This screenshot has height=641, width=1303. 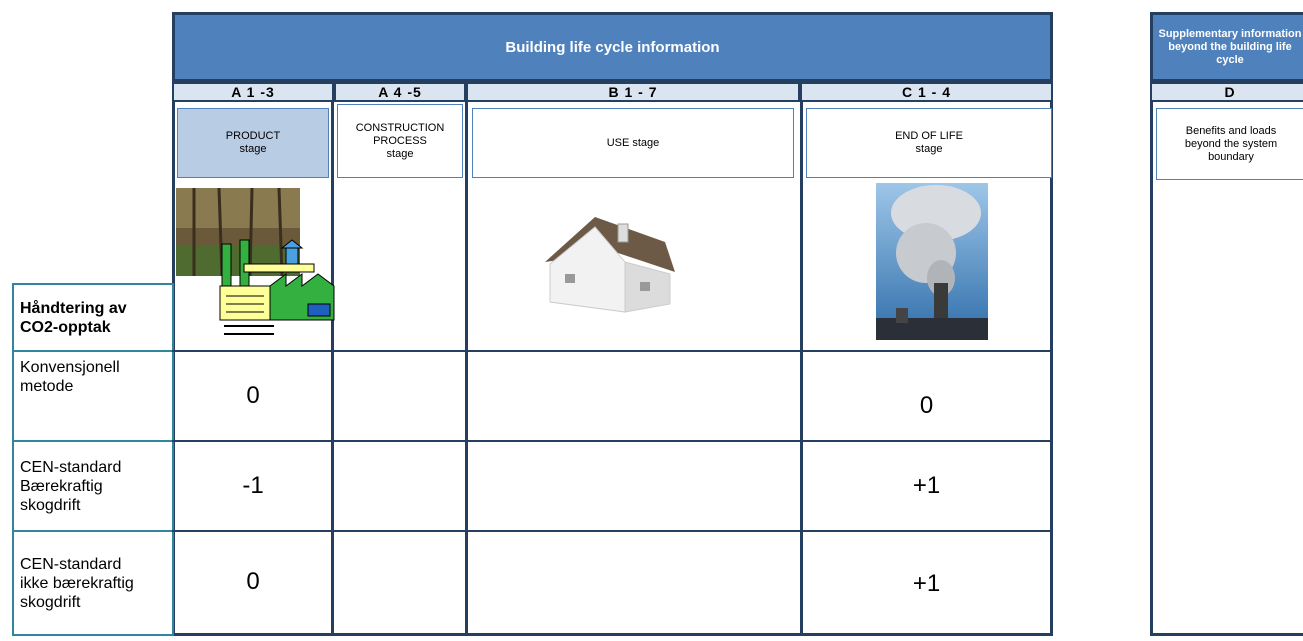 I want to click on life-cycle-title: Building life cycle information, so click(x=612, y=47).